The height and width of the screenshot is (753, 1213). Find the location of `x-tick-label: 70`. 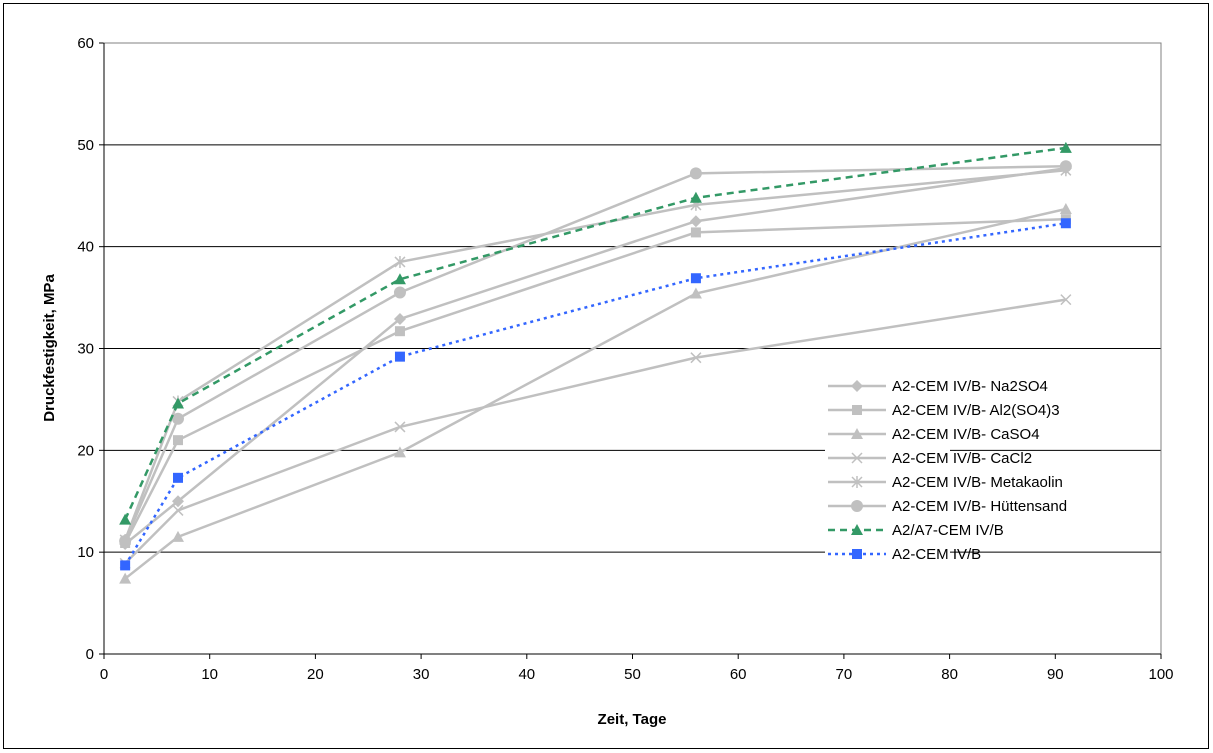

x-tick-label: 70 is located at coordinates (844, 674).